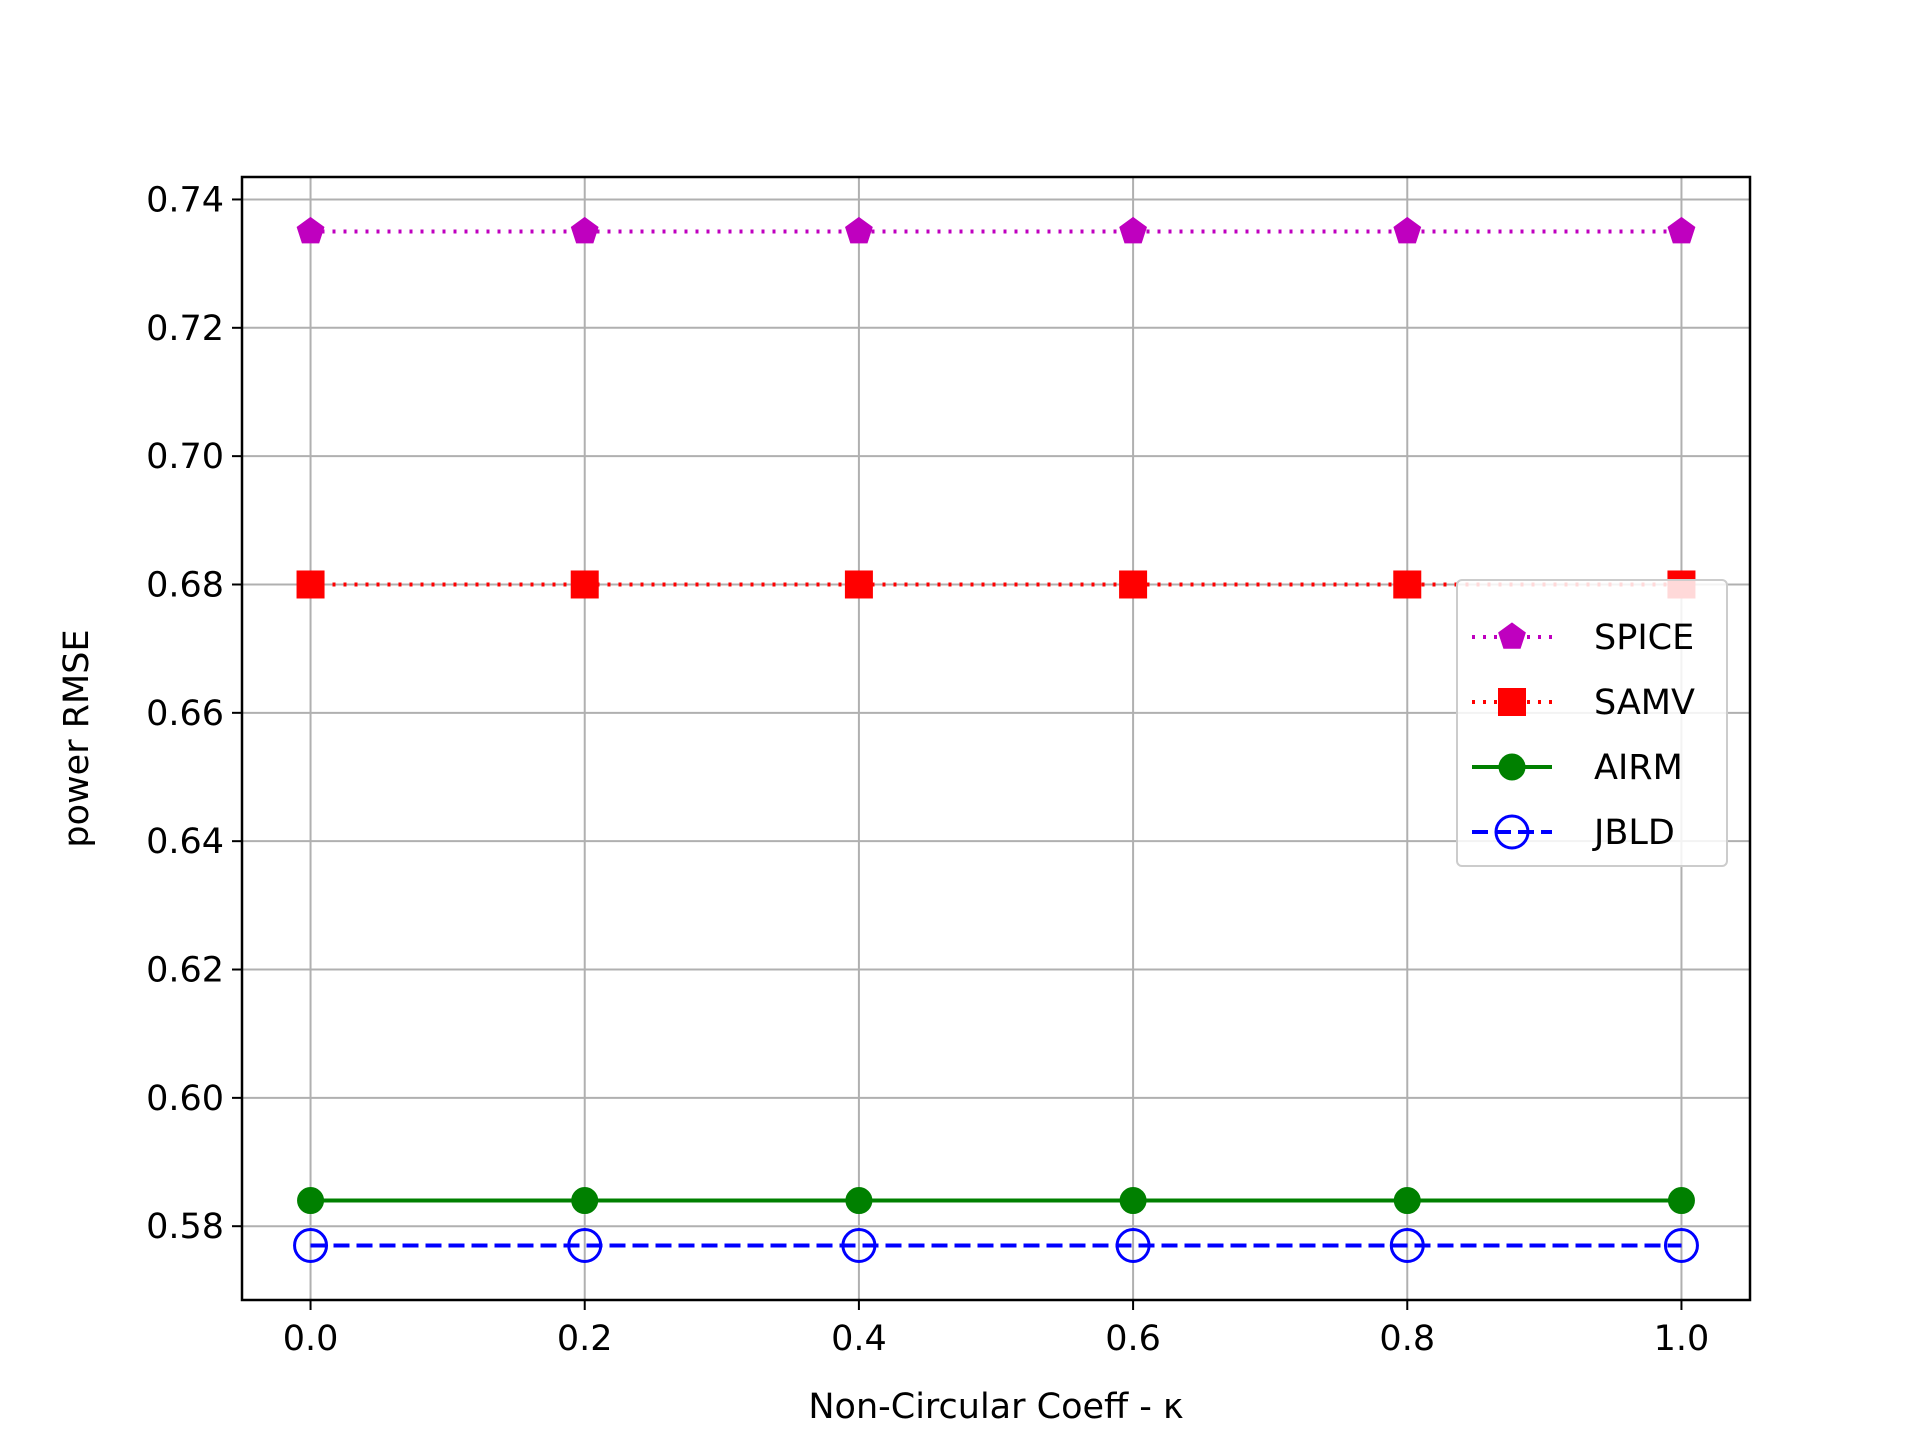 This screenshot has height=1445, width=1920. Describe the element at coordinates (185, 329) in the screenshot. I see `y-tick-label: 0.72` at that location.